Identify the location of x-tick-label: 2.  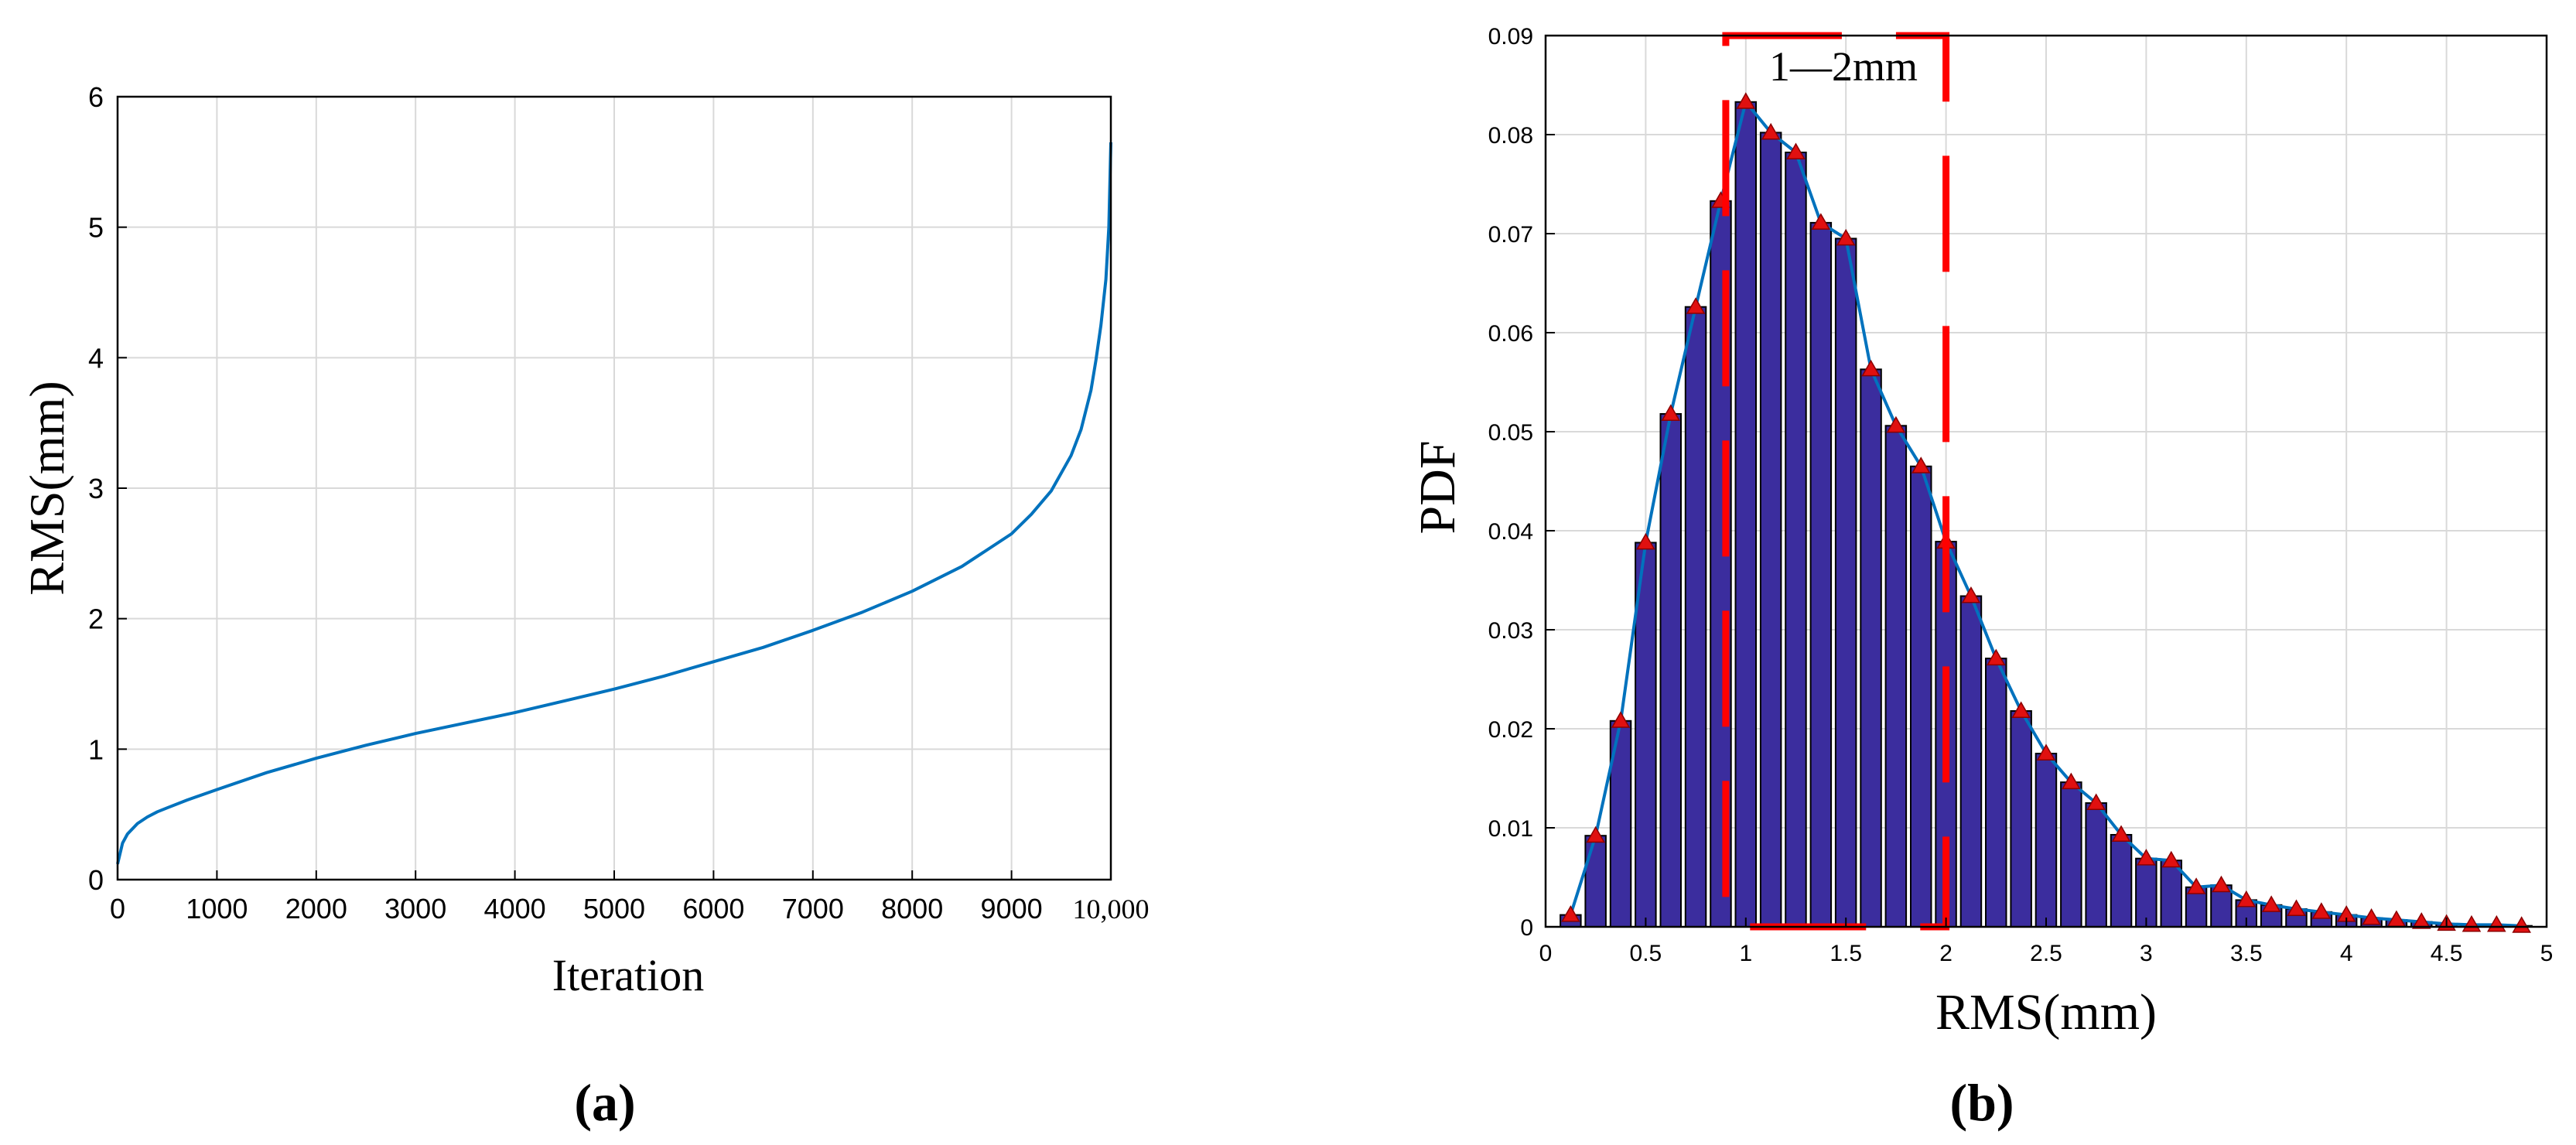
(1946, 953).